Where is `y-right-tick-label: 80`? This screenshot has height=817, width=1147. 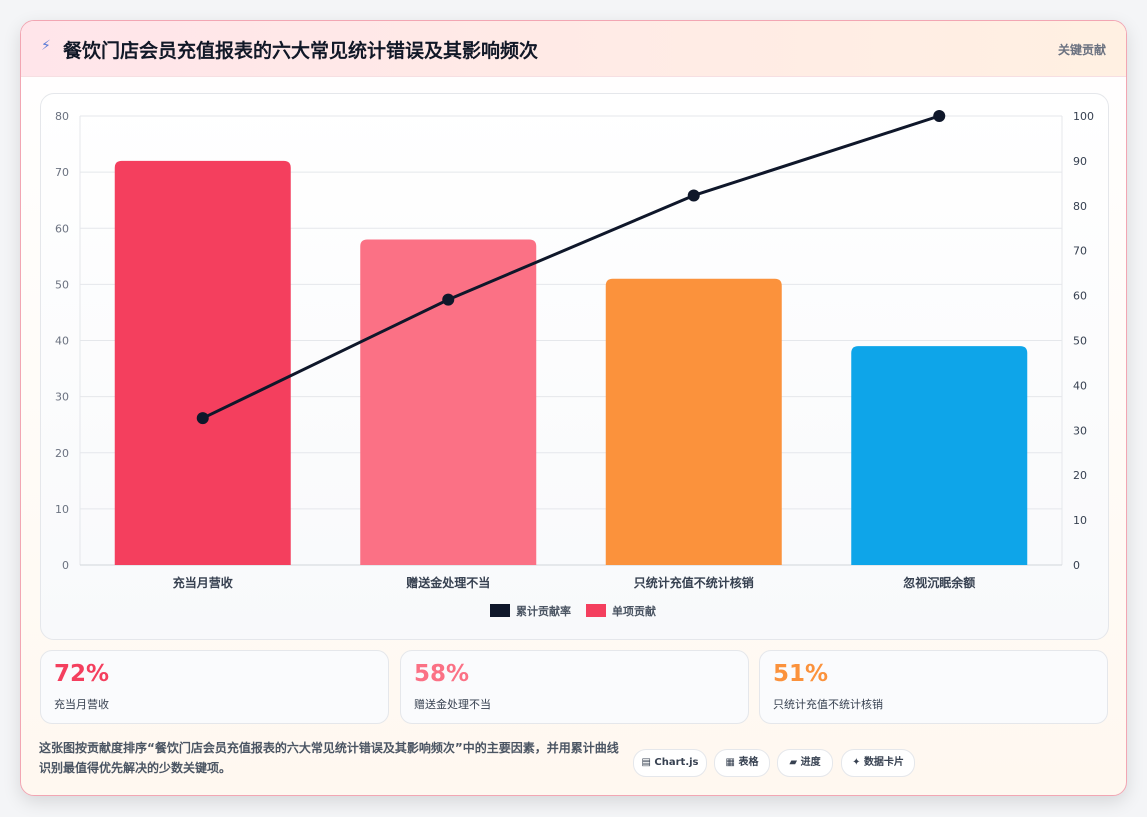
y-right-tick-label: 80 is located at coordinates (1080, 206).